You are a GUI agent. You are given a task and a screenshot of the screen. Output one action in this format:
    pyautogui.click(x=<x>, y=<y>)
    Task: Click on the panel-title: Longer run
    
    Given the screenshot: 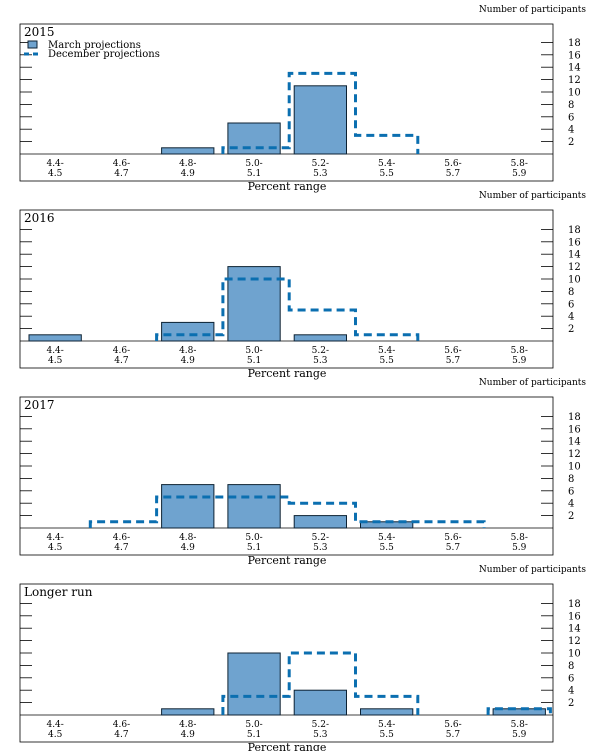 What is the action you would take?
    pyautogui.click(x=58, y=592)
    